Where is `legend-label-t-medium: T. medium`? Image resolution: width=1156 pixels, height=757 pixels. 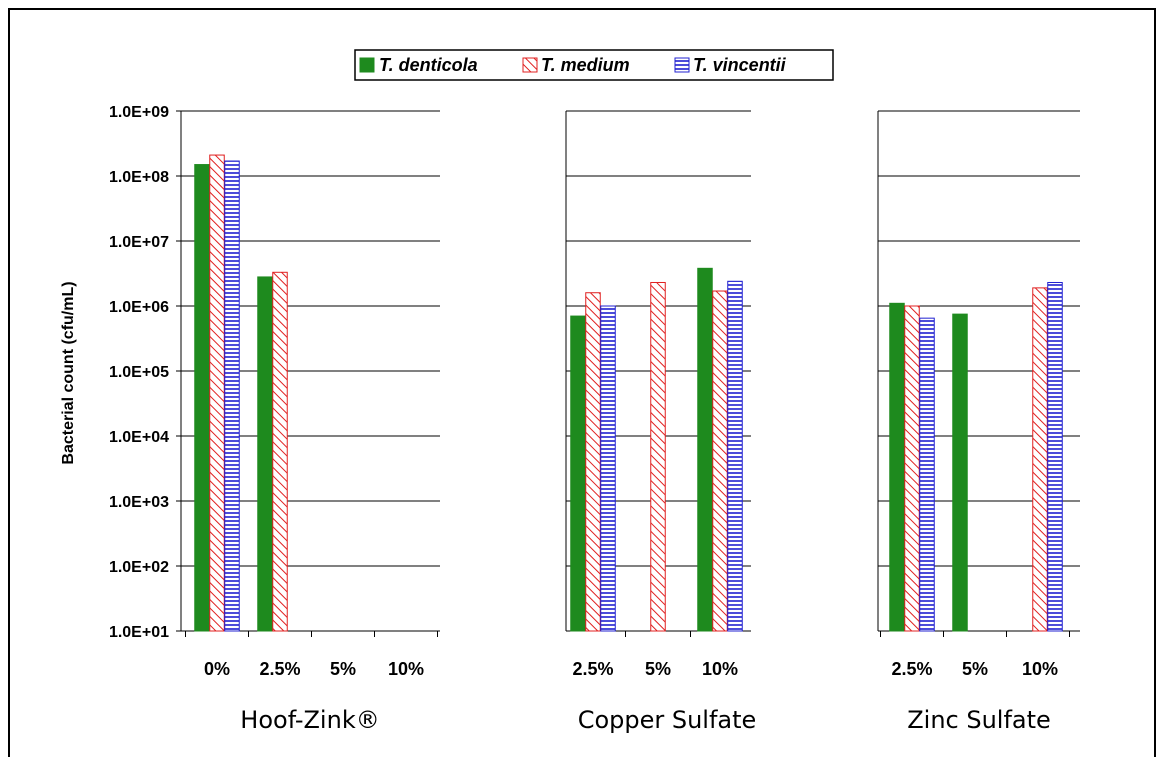
legend-label-t-medium: T. medium is located at coordinates (585, 65).